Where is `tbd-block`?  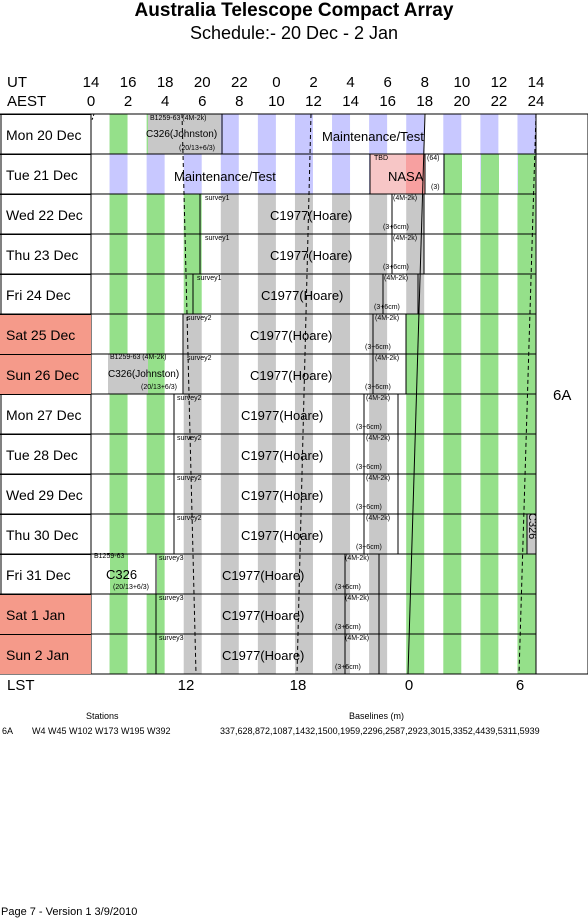 tbd-block is located at coordinates (388, 174).